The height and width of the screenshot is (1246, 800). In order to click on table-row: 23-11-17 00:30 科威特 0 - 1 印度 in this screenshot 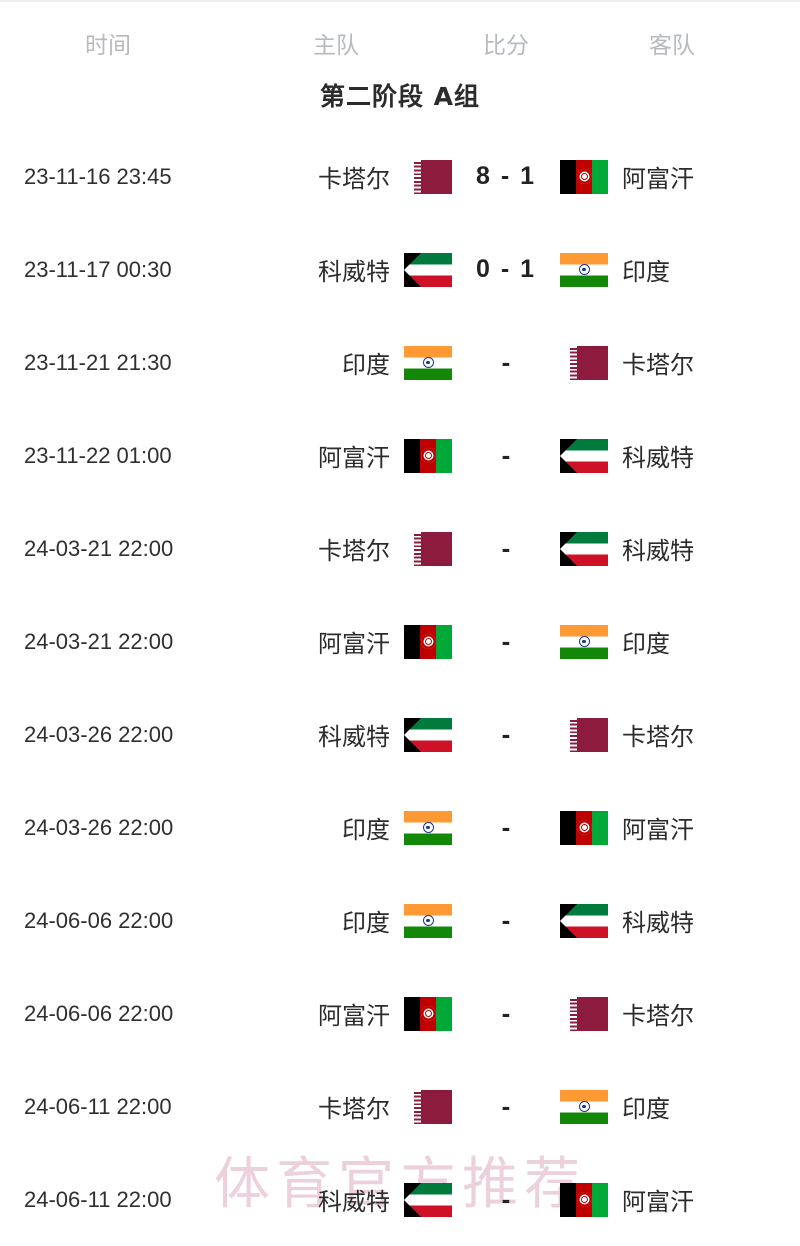, I will do `click(400, 269)`.